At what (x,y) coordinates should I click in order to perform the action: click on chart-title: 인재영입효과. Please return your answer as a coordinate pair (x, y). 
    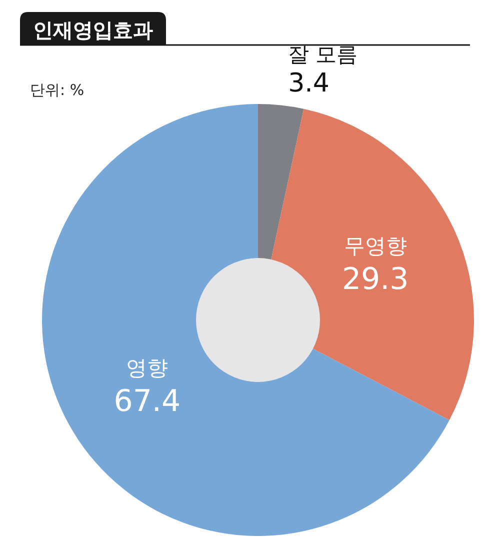
    Looking at the image, I should click on (93, 30).